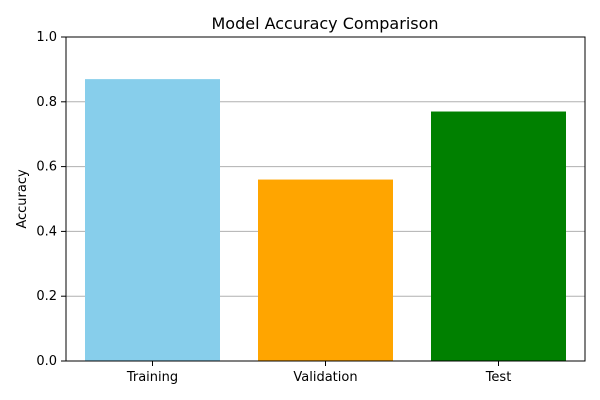 This screenshot has height=400, width=600. What do you see at coordinates (325, 270) in the screenshot?
I see `bar-validation` at bounding box center [325, 270].